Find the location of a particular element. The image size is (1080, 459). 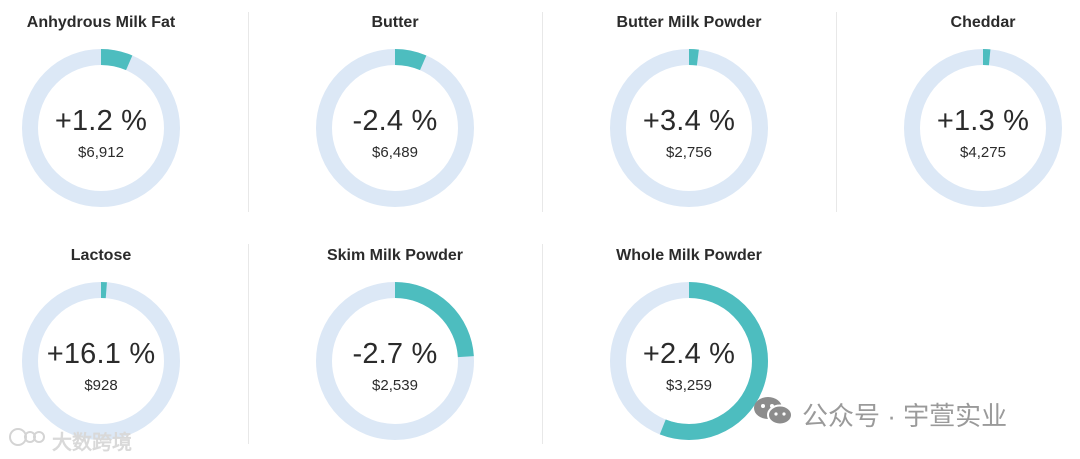

donut-chart: -2.7 % $2,539 is located at coordinates (395, 361).